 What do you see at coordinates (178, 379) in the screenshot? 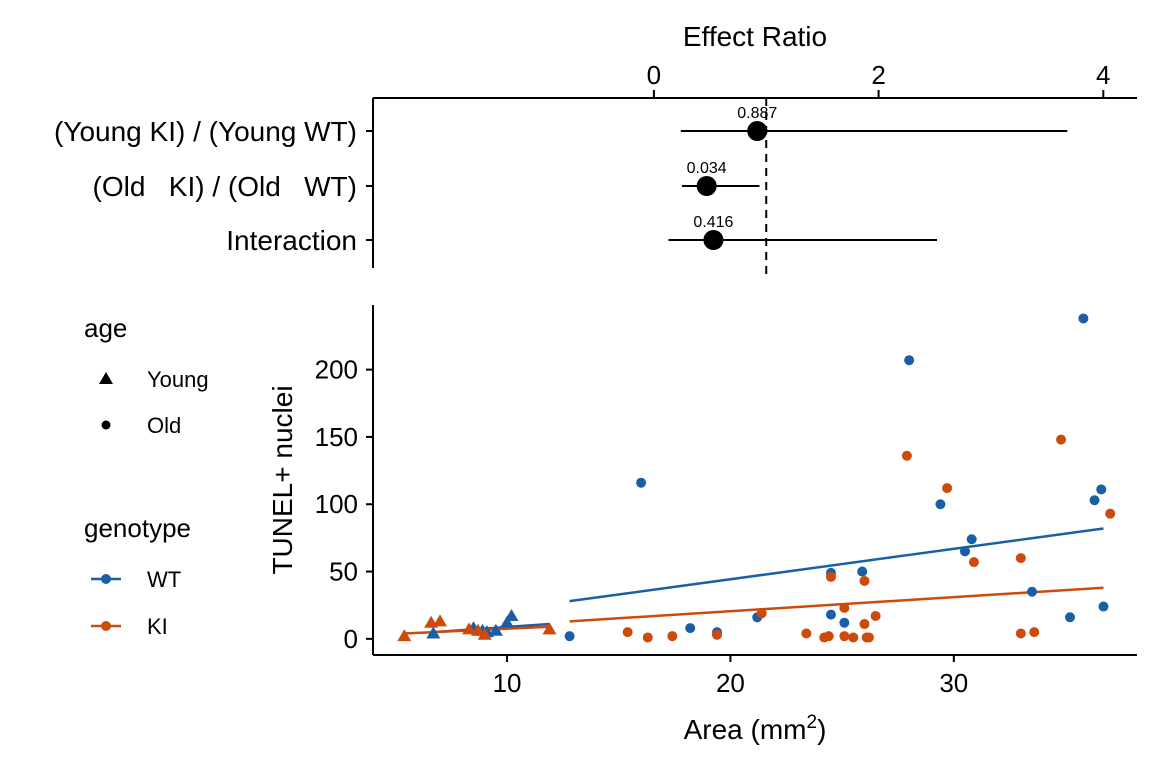
I see `legend-age-young-label: Young` at bounding box center [178, 379].